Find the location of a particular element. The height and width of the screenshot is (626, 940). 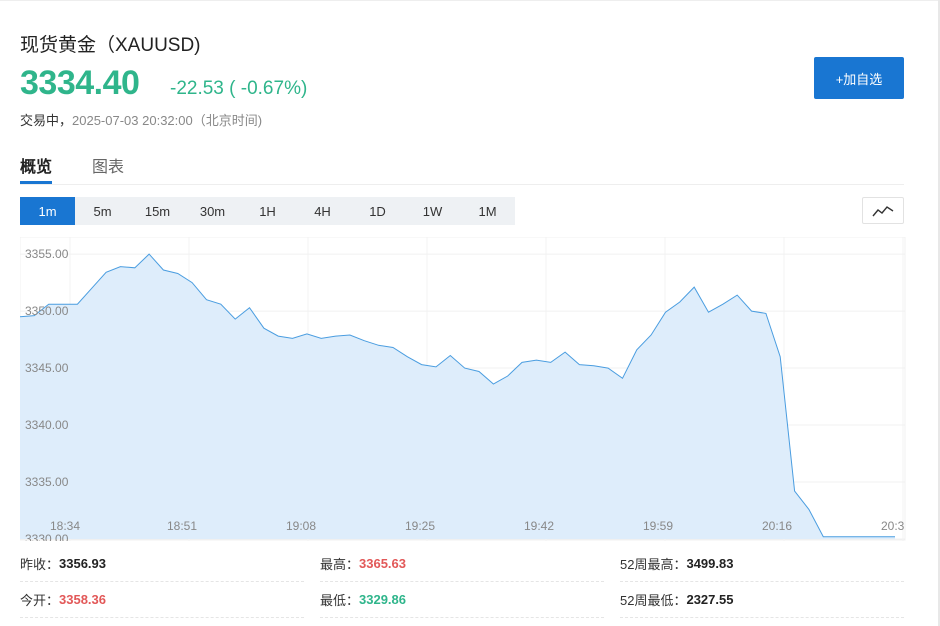

x-axis-ticks: 18:34 18:51 19:08 19:25 19:42 19:59 20:16 20:3 is located at coordinates (477, 526).